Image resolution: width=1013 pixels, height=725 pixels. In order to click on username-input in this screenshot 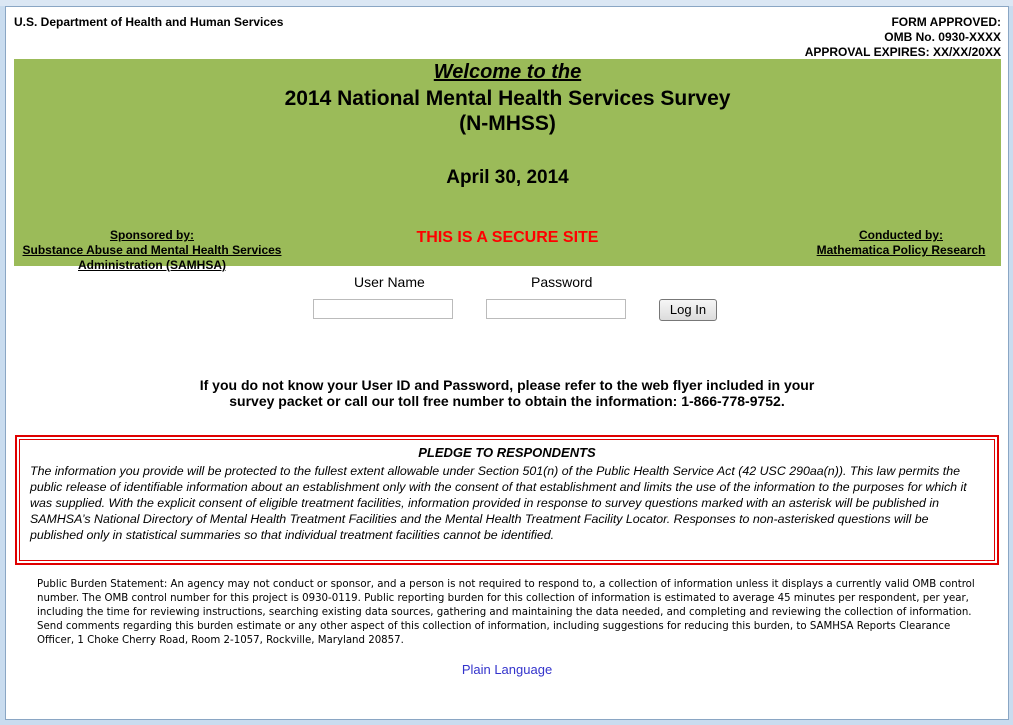, I will do `click(383, 309)`.